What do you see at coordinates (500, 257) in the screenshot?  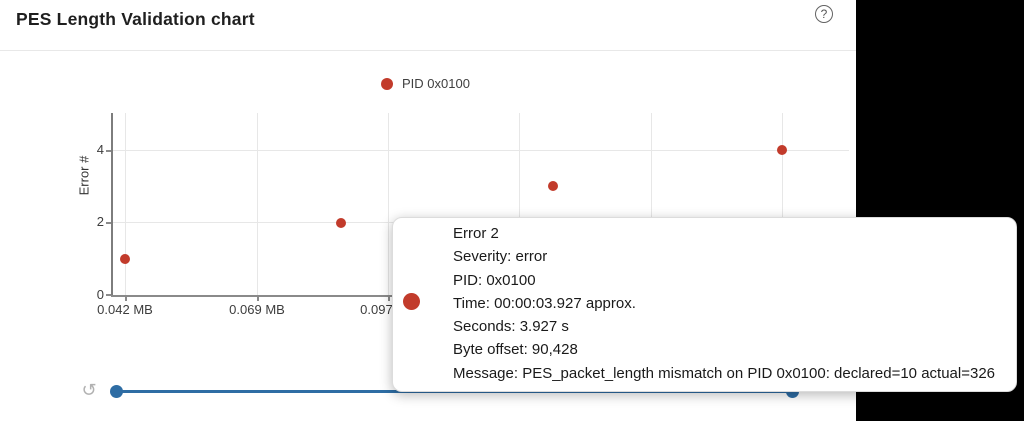 I see `tooltip-line-severity: Severity: error` at bounding box center [500, 257].